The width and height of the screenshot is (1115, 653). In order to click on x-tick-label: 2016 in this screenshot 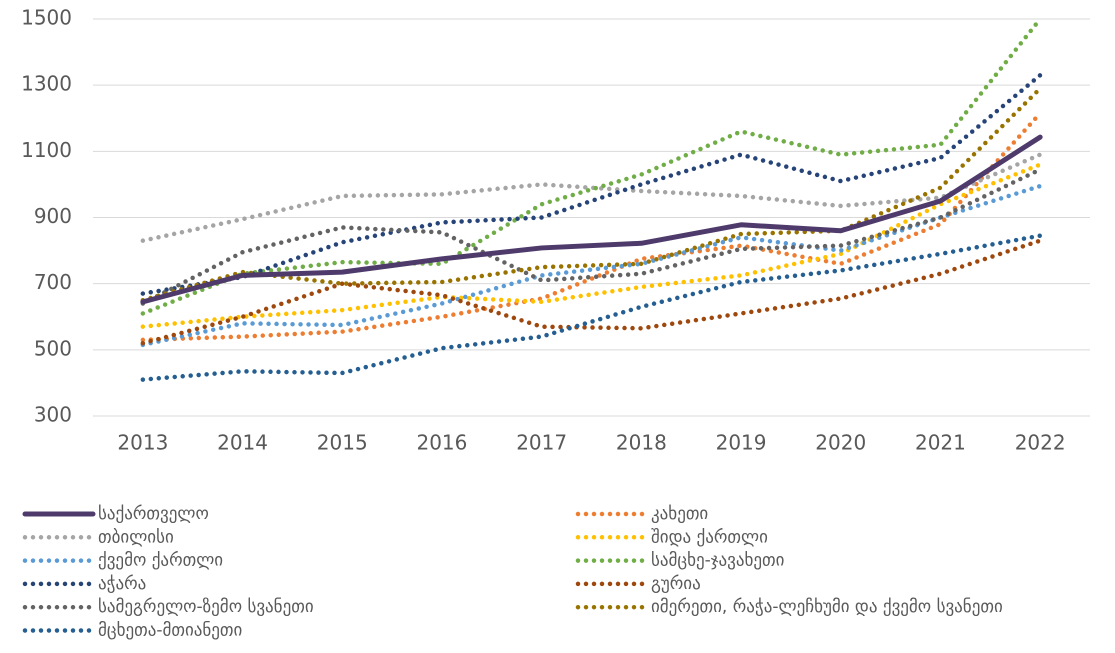, I will do `click(441, 443)`.